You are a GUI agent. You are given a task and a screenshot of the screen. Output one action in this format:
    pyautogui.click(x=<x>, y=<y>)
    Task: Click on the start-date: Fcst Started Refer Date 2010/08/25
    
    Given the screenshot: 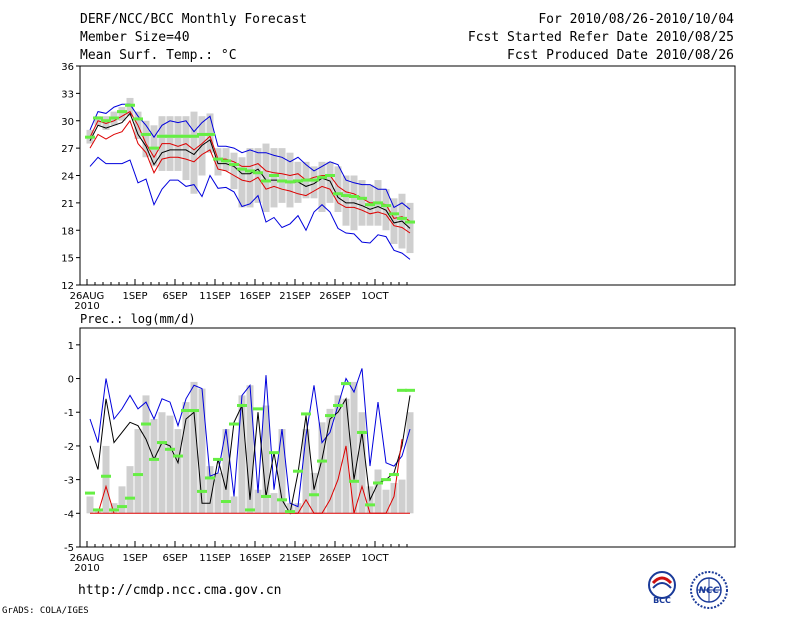 What is the action you would take?
    pyautogui.click(x=600, y=37)
    